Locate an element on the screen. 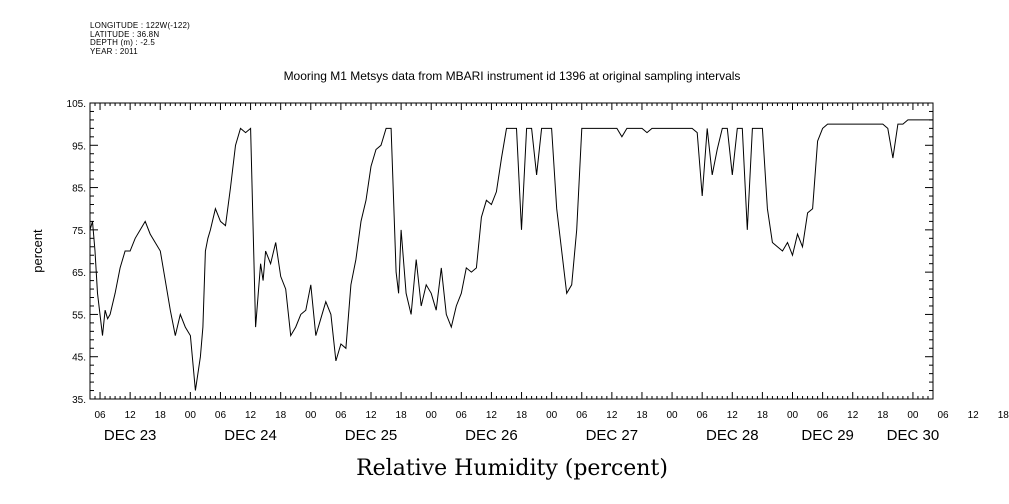  date-label: DEC 23 is located at coordinates (130, 435).